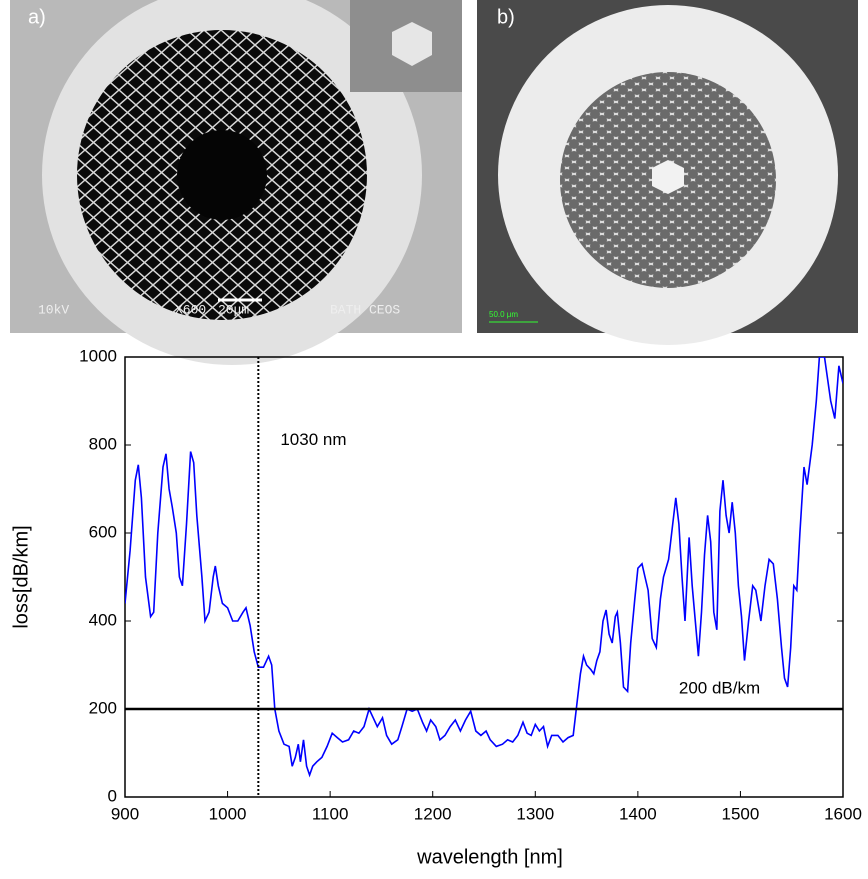 The width and height of the screenshot is (868, 879). What do you see at coordinates (233, 309) in the screenshot?
I see `sem-text: 20μm` at bounding box center [233, 309].